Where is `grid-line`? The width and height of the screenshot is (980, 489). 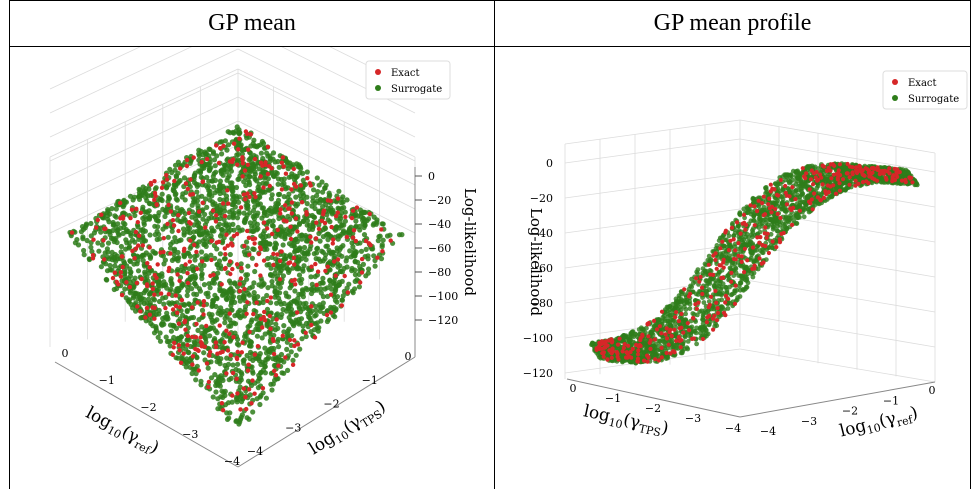 grid-line is located at coordinates (652, 361).